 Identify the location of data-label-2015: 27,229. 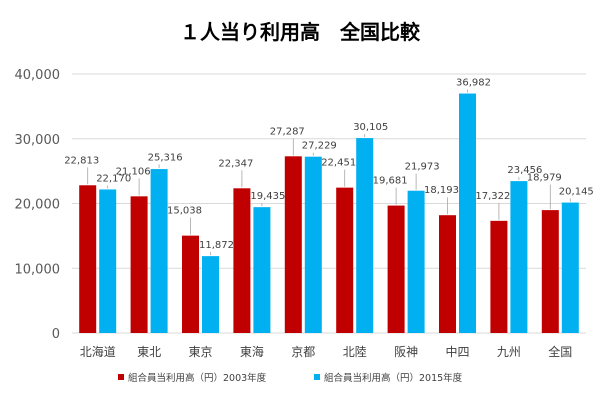
(319, 146).